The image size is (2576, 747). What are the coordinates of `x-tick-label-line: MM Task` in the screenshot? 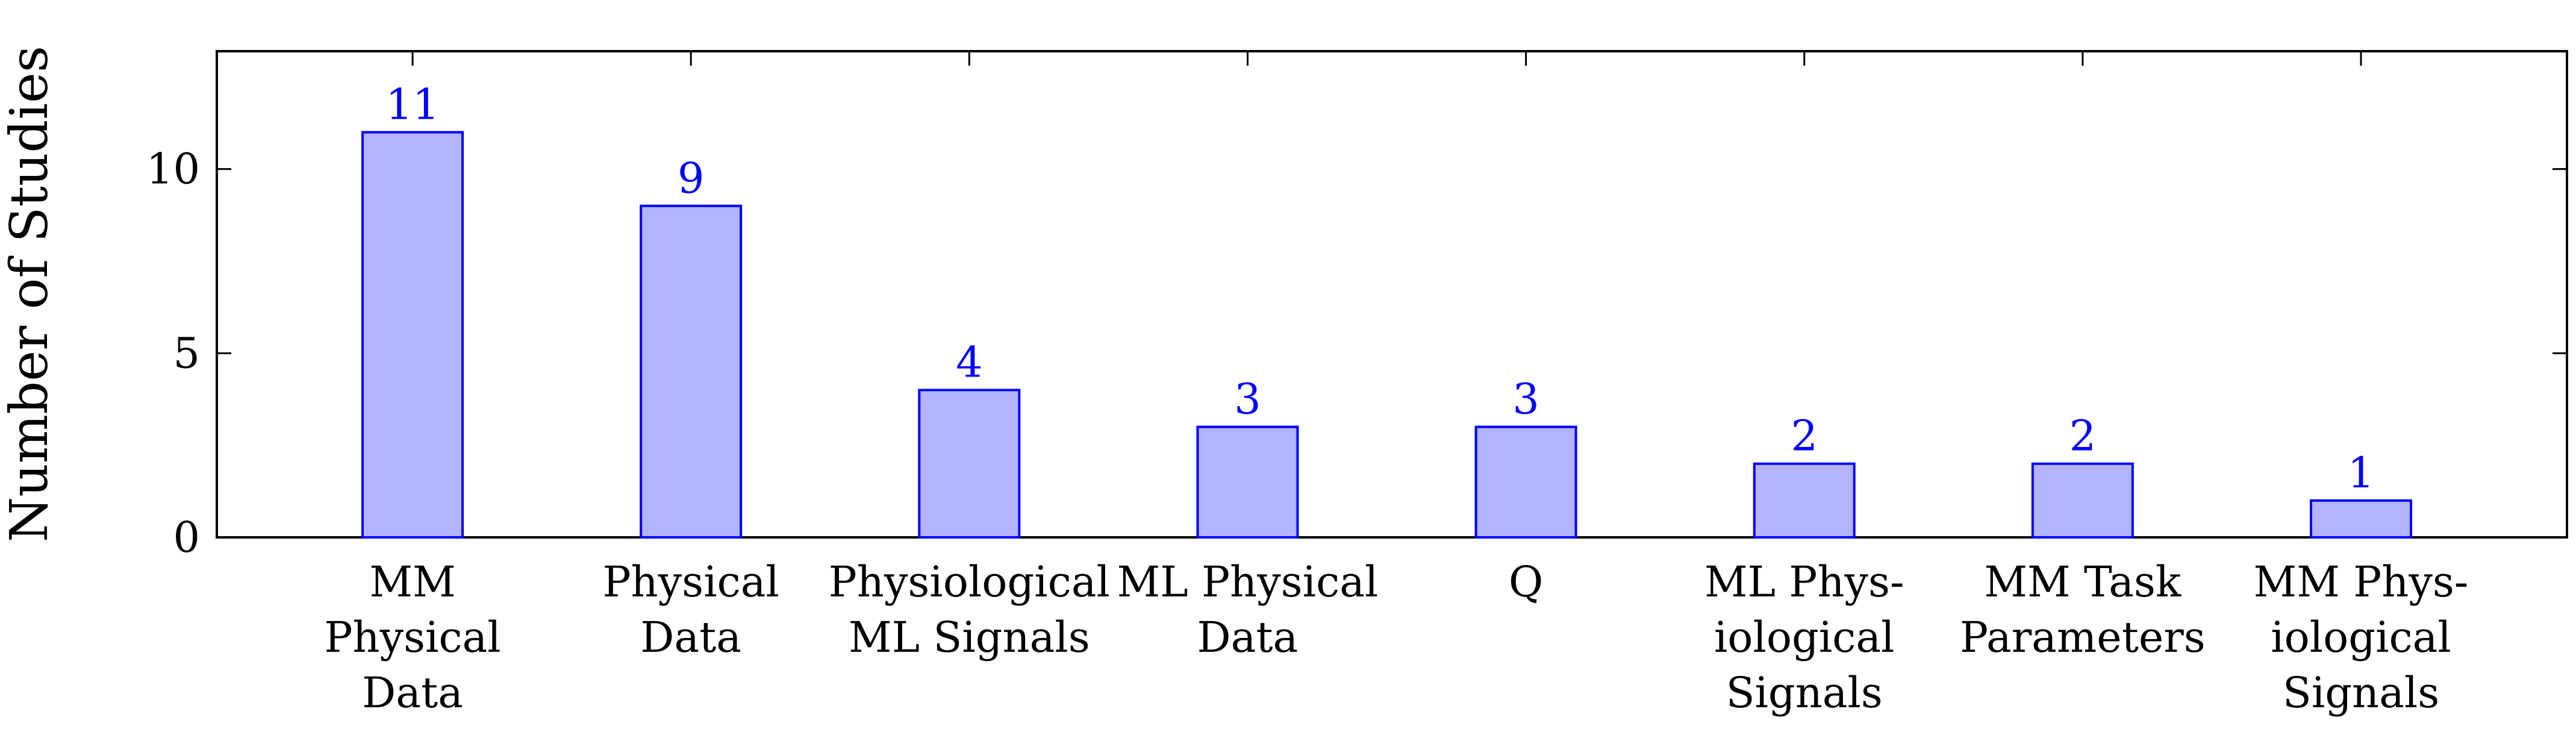 It's located at (2082, 582).